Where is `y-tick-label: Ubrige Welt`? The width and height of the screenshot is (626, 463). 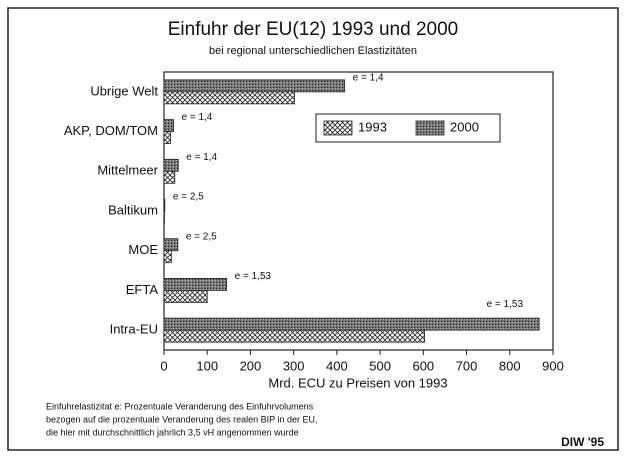 y-tick-label: Ubrige Welt is located at coordinates (124, 90).